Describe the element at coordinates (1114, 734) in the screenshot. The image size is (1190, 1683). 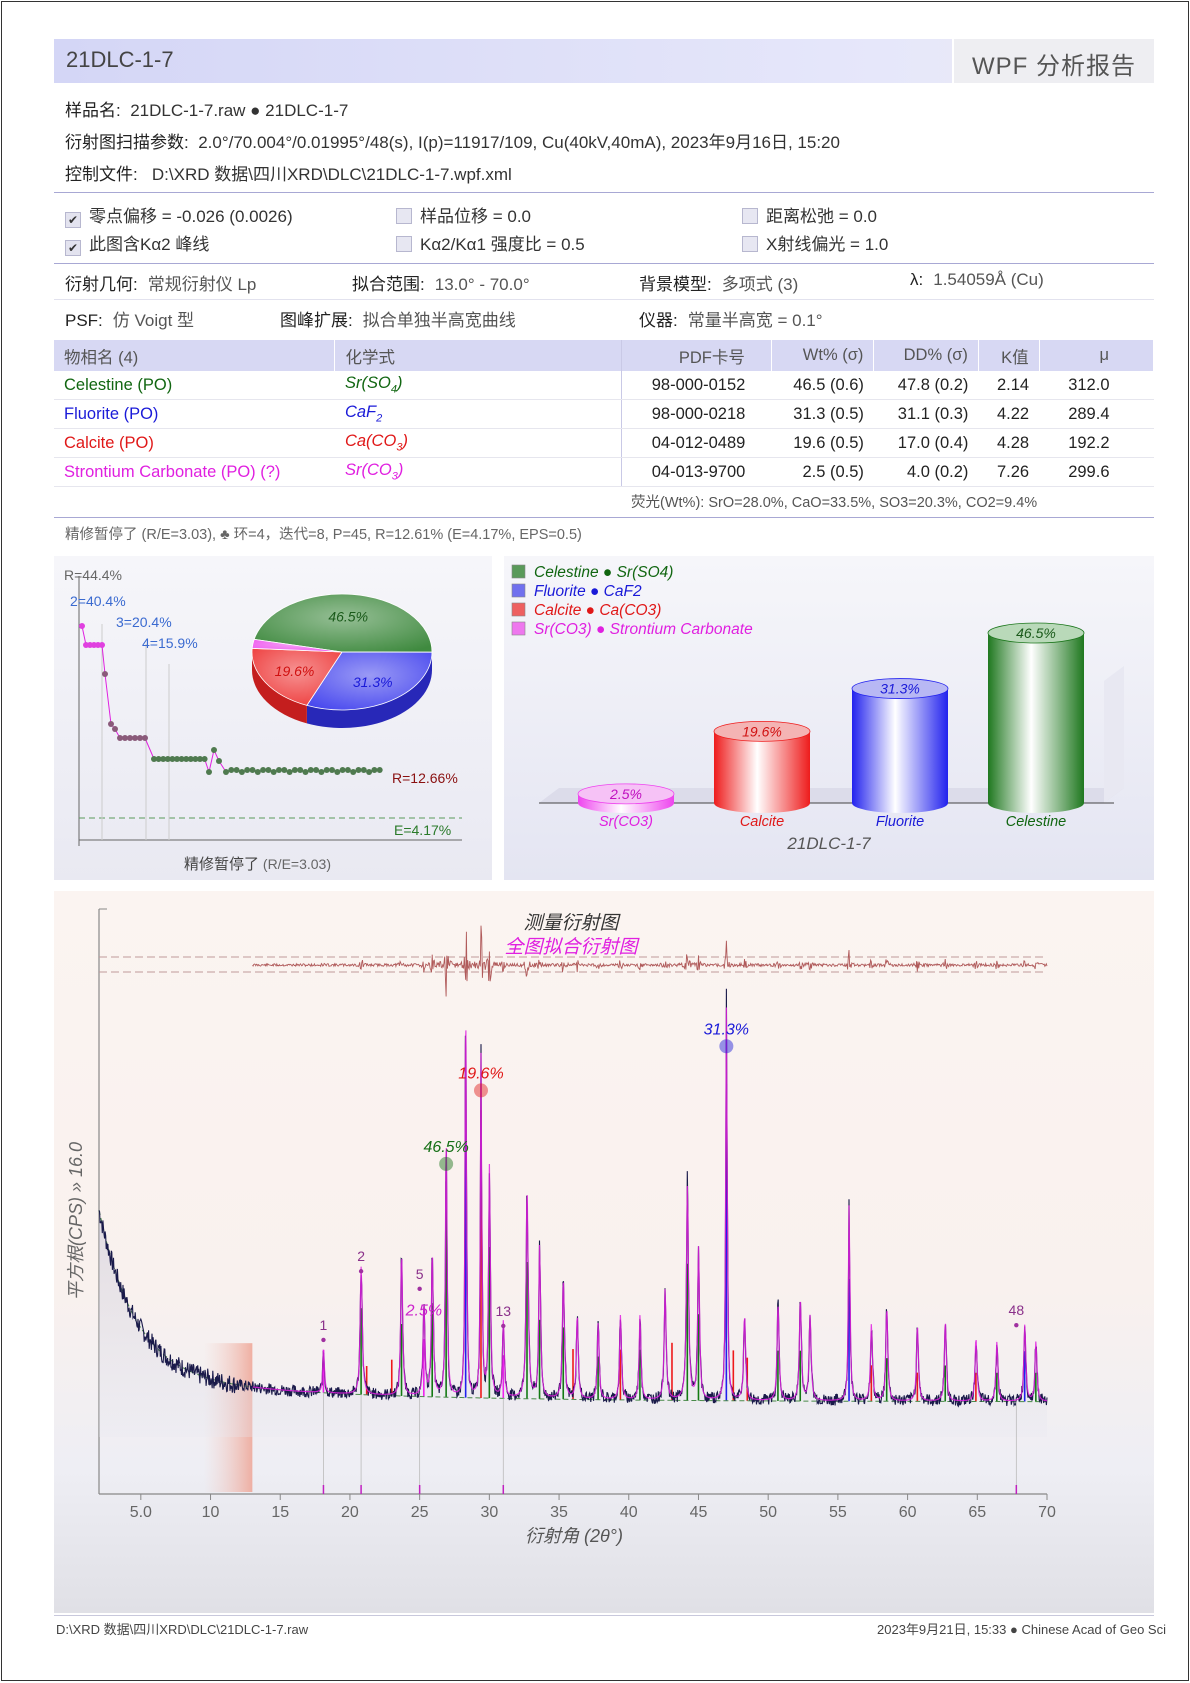
I see `back-wall` at that location.